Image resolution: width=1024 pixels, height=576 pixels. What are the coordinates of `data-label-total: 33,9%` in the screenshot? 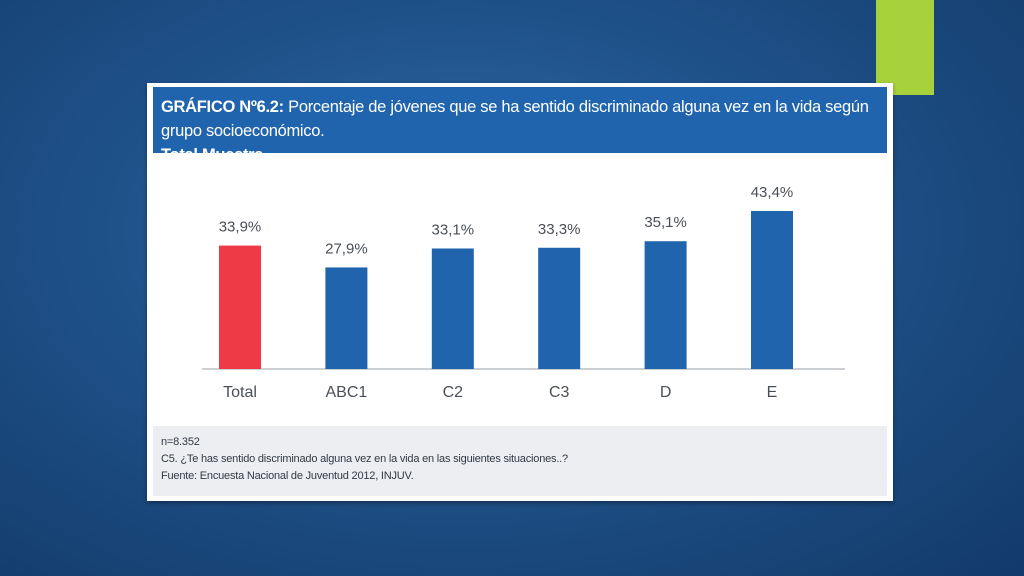 It's located at (240, 227).